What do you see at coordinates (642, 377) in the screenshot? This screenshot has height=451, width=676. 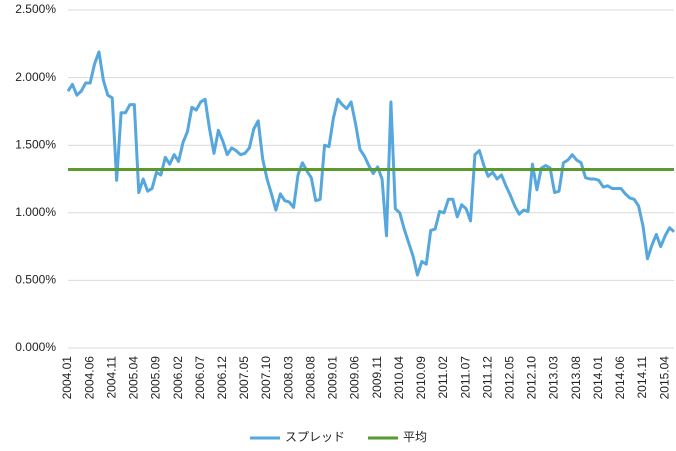 I see `x-tick-label: 2014.11` at bounding box center [642, 377].